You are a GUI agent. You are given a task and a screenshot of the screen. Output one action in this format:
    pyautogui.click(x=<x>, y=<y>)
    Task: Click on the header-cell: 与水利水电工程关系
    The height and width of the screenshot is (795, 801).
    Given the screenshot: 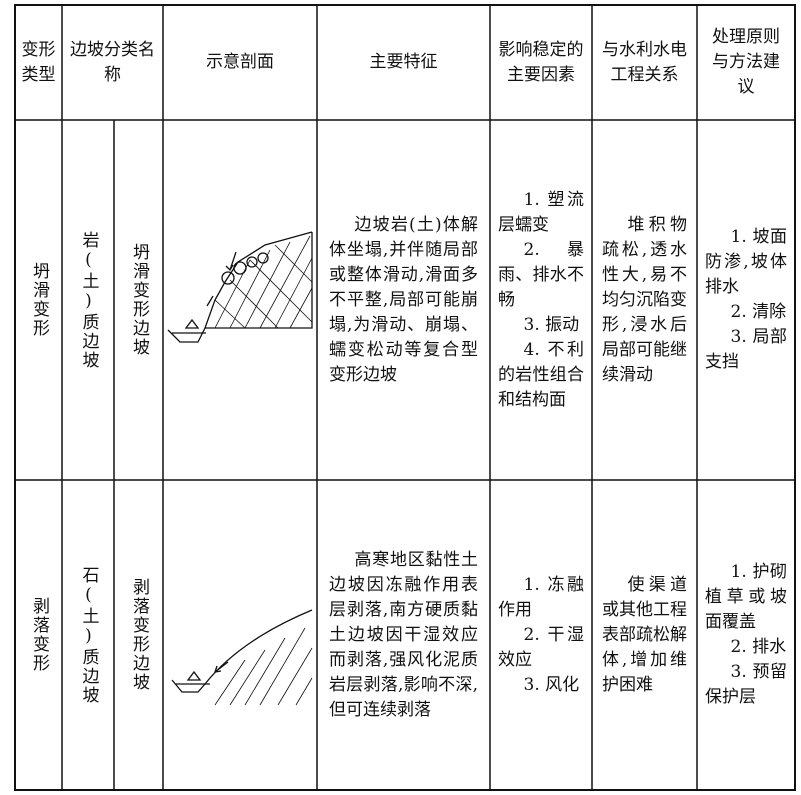 What is the action you would take?
    pyautogui.click(x=644, y=62)
    